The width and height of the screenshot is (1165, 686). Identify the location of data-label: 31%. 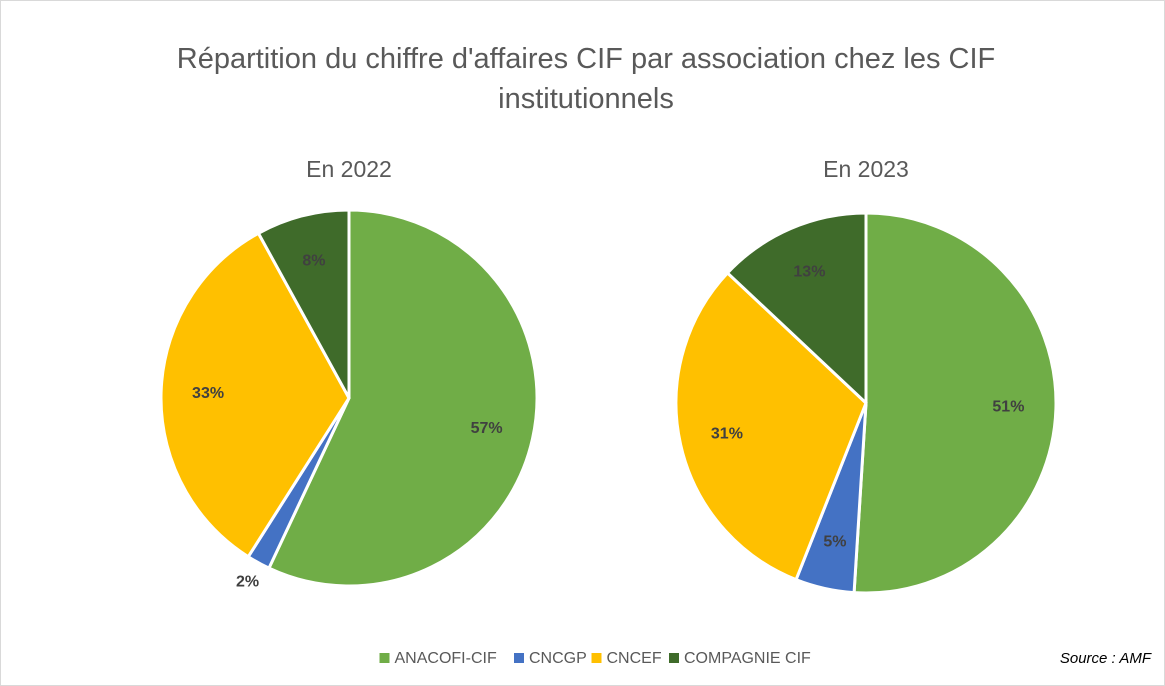
(727, 433).